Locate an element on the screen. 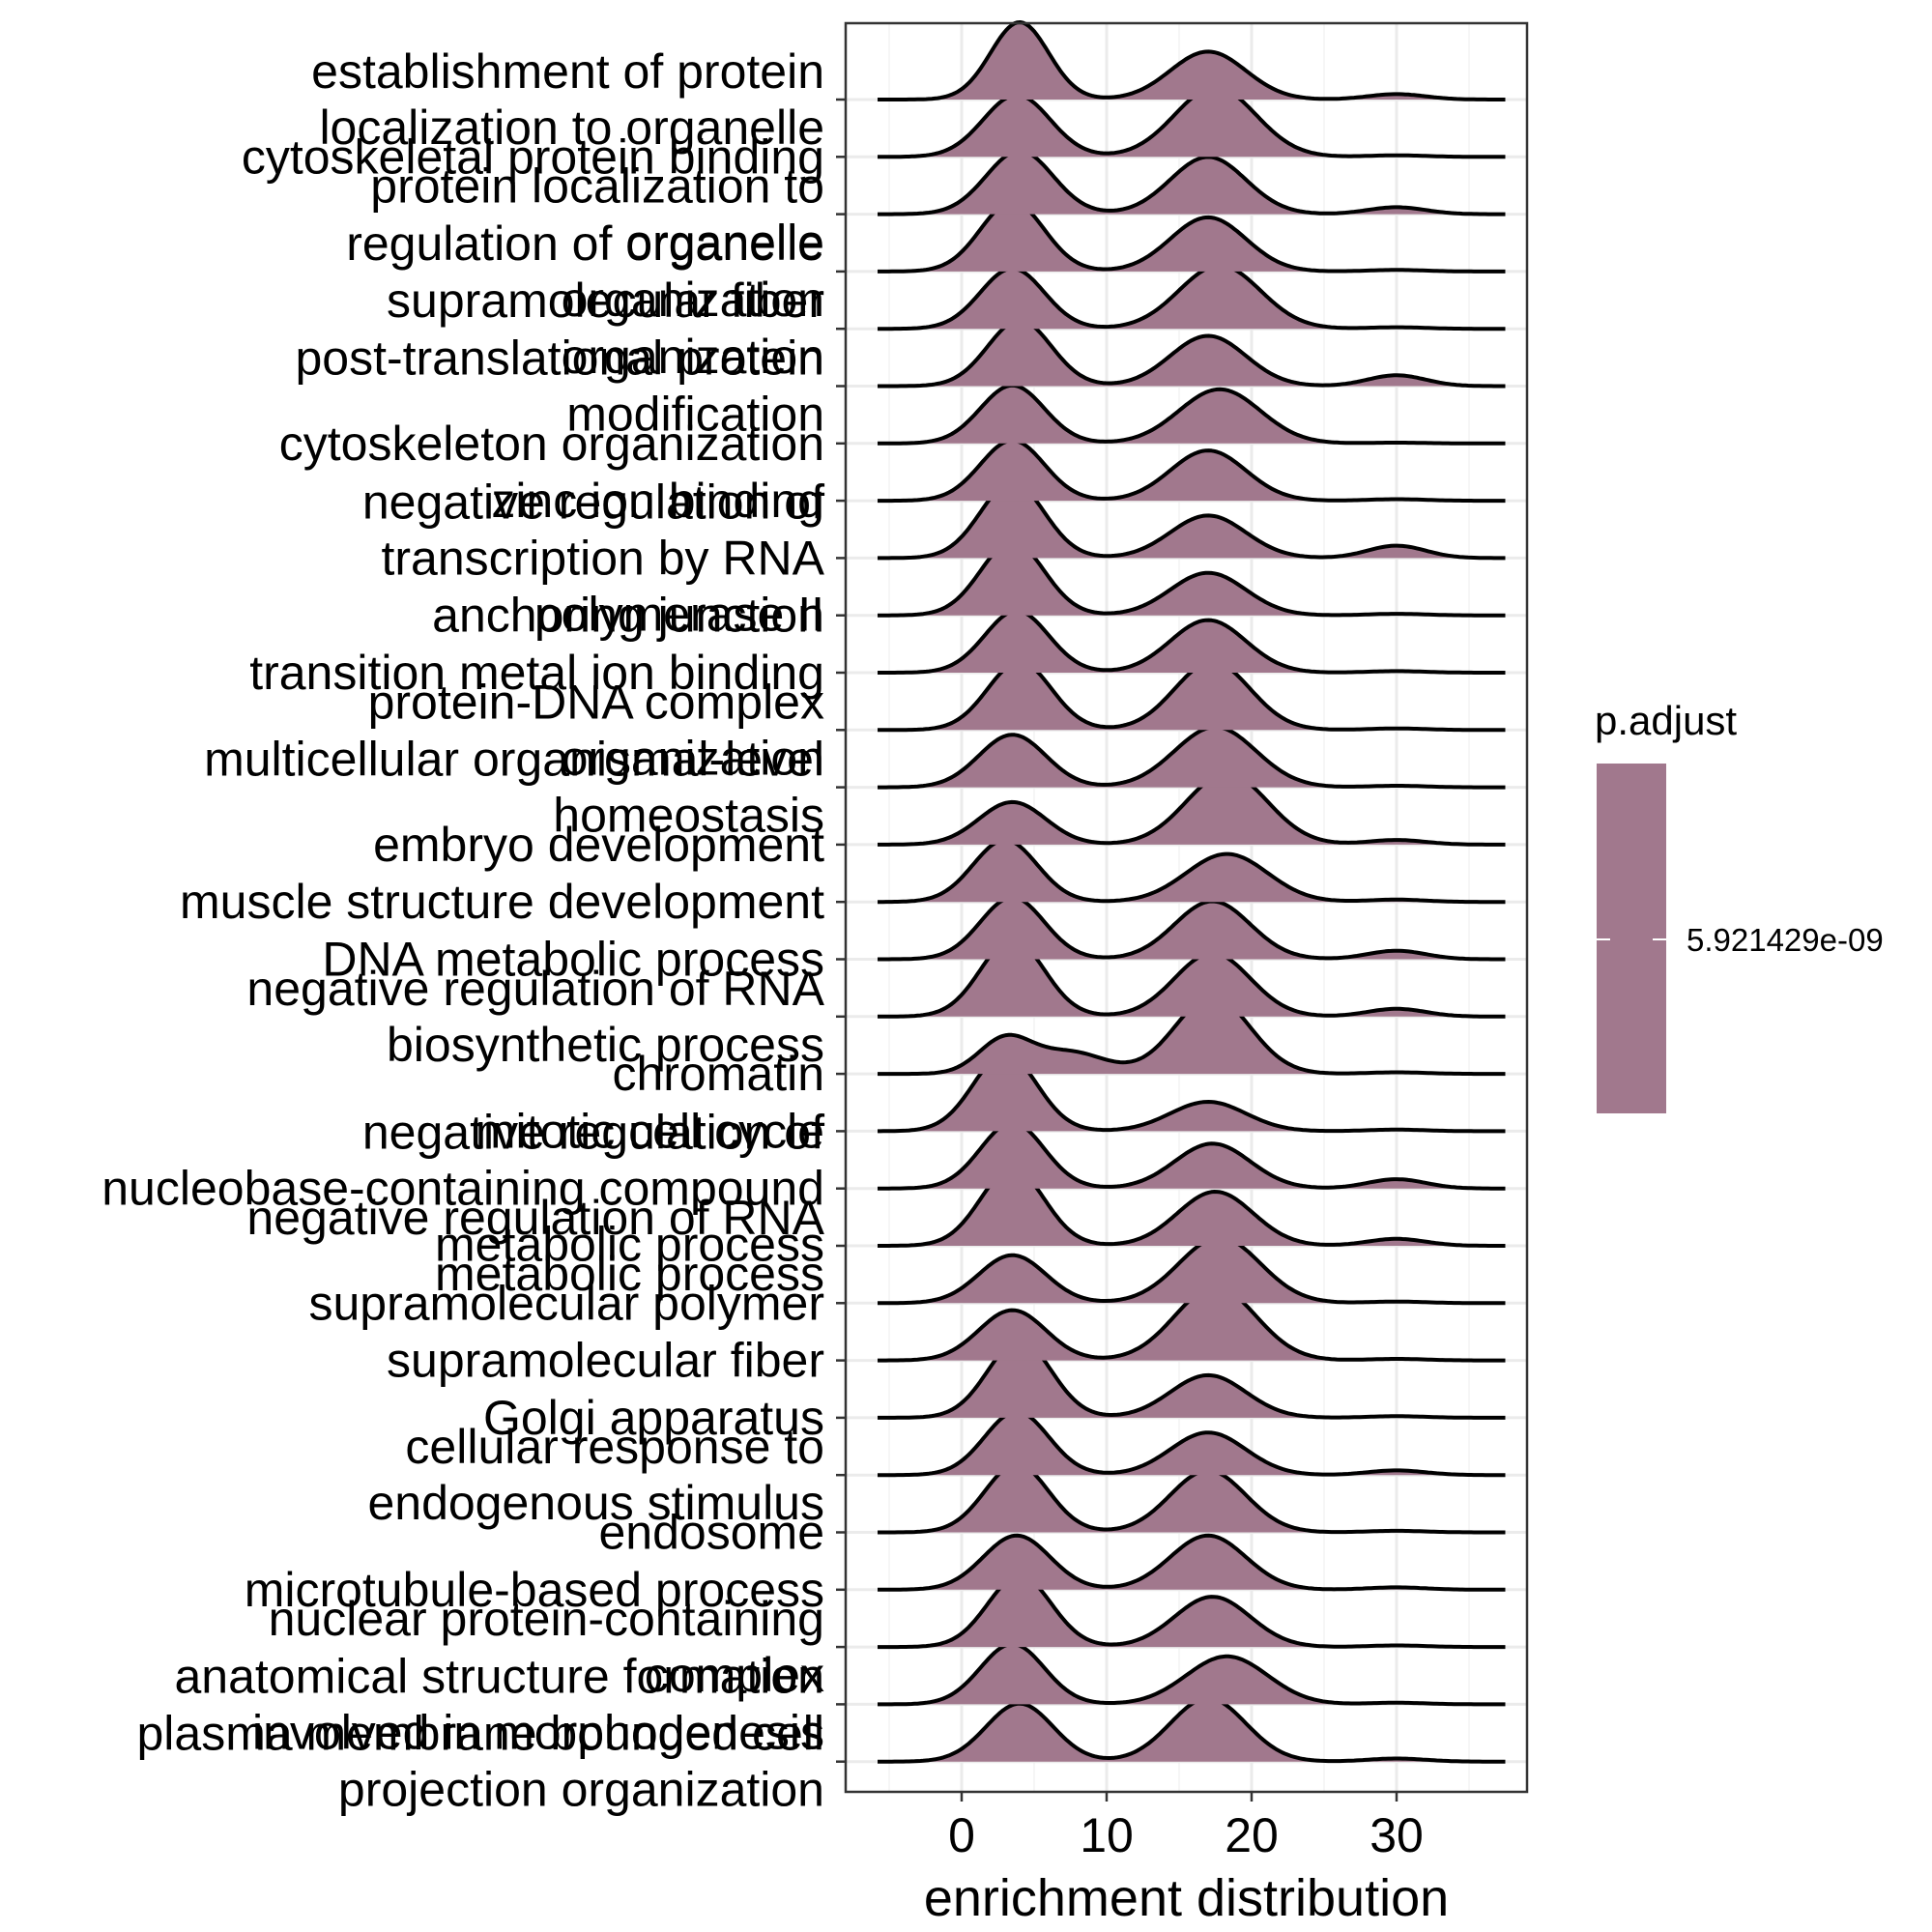  y-tick-label: cytoskeletal protein binding is located at coordinates (533, 157).